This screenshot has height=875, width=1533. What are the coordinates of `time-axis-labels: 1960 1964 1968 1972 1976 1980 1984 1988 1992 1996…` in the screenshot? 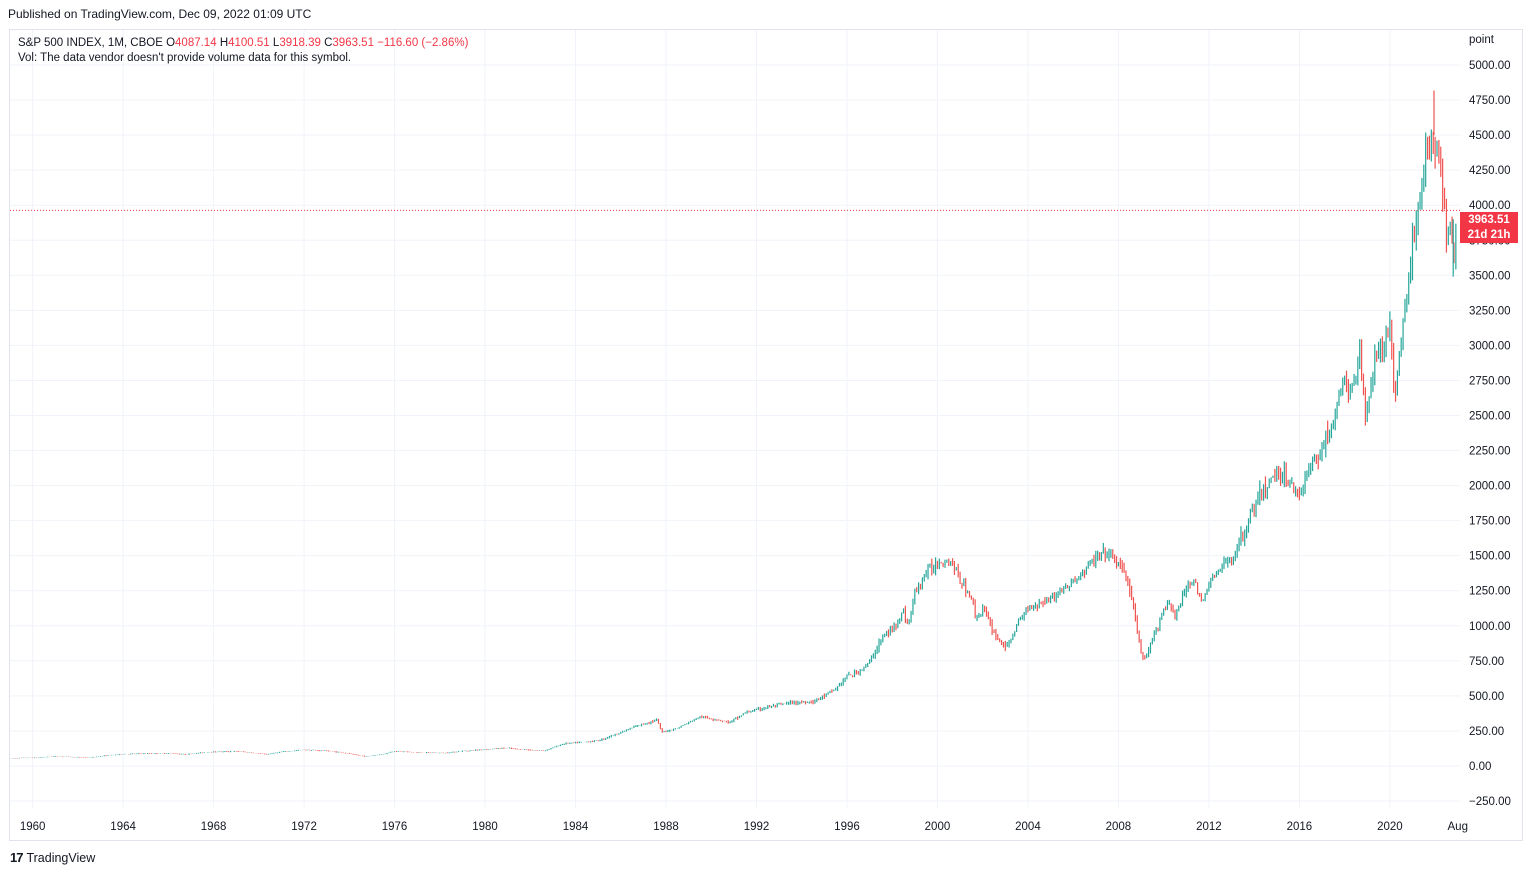 It's located at (744, 827).